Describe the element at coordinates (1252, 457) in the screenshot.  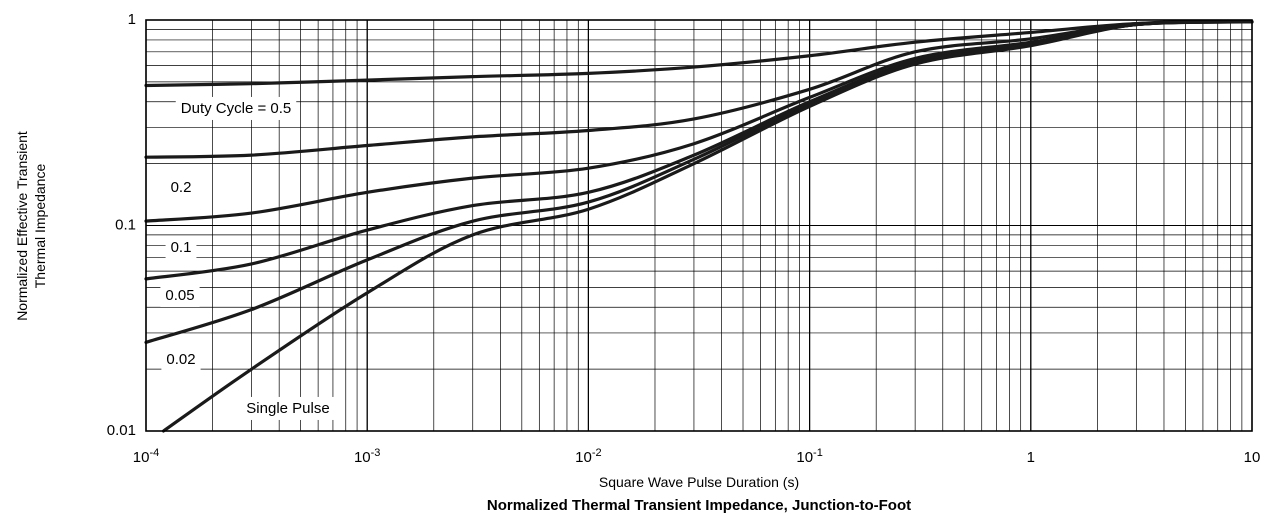
I see `x-tick-label: 10` at that location.